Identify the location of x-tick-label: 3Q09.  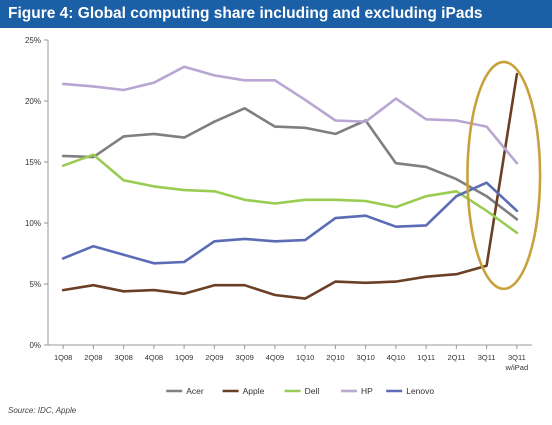
(244, 357).